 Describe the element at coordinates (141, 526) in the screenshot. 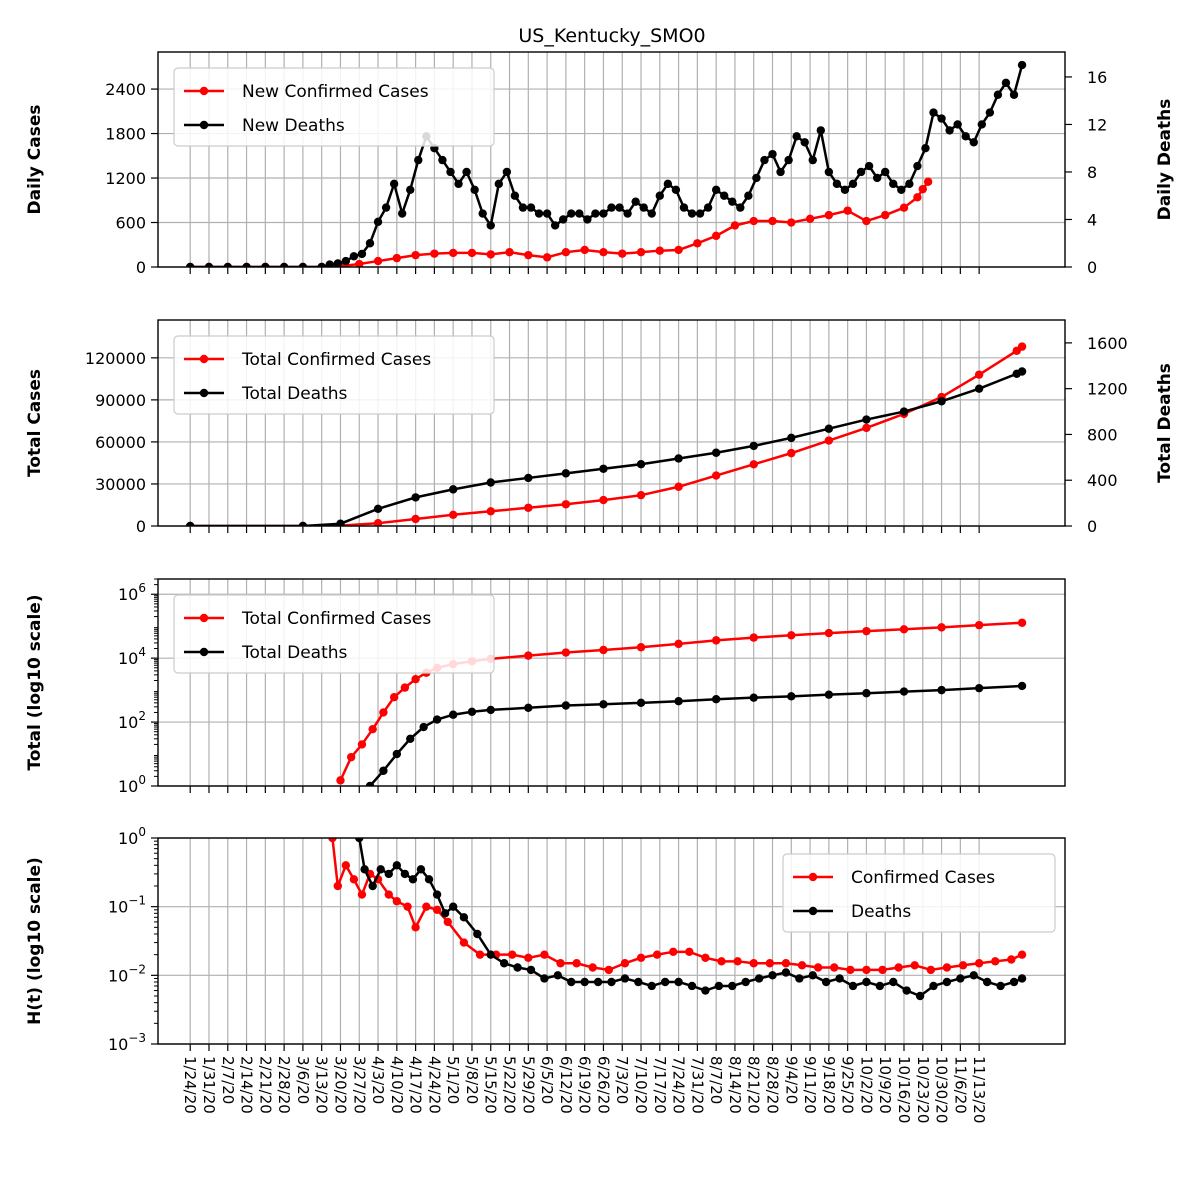

I see `y-tick-label: 0` at that location.